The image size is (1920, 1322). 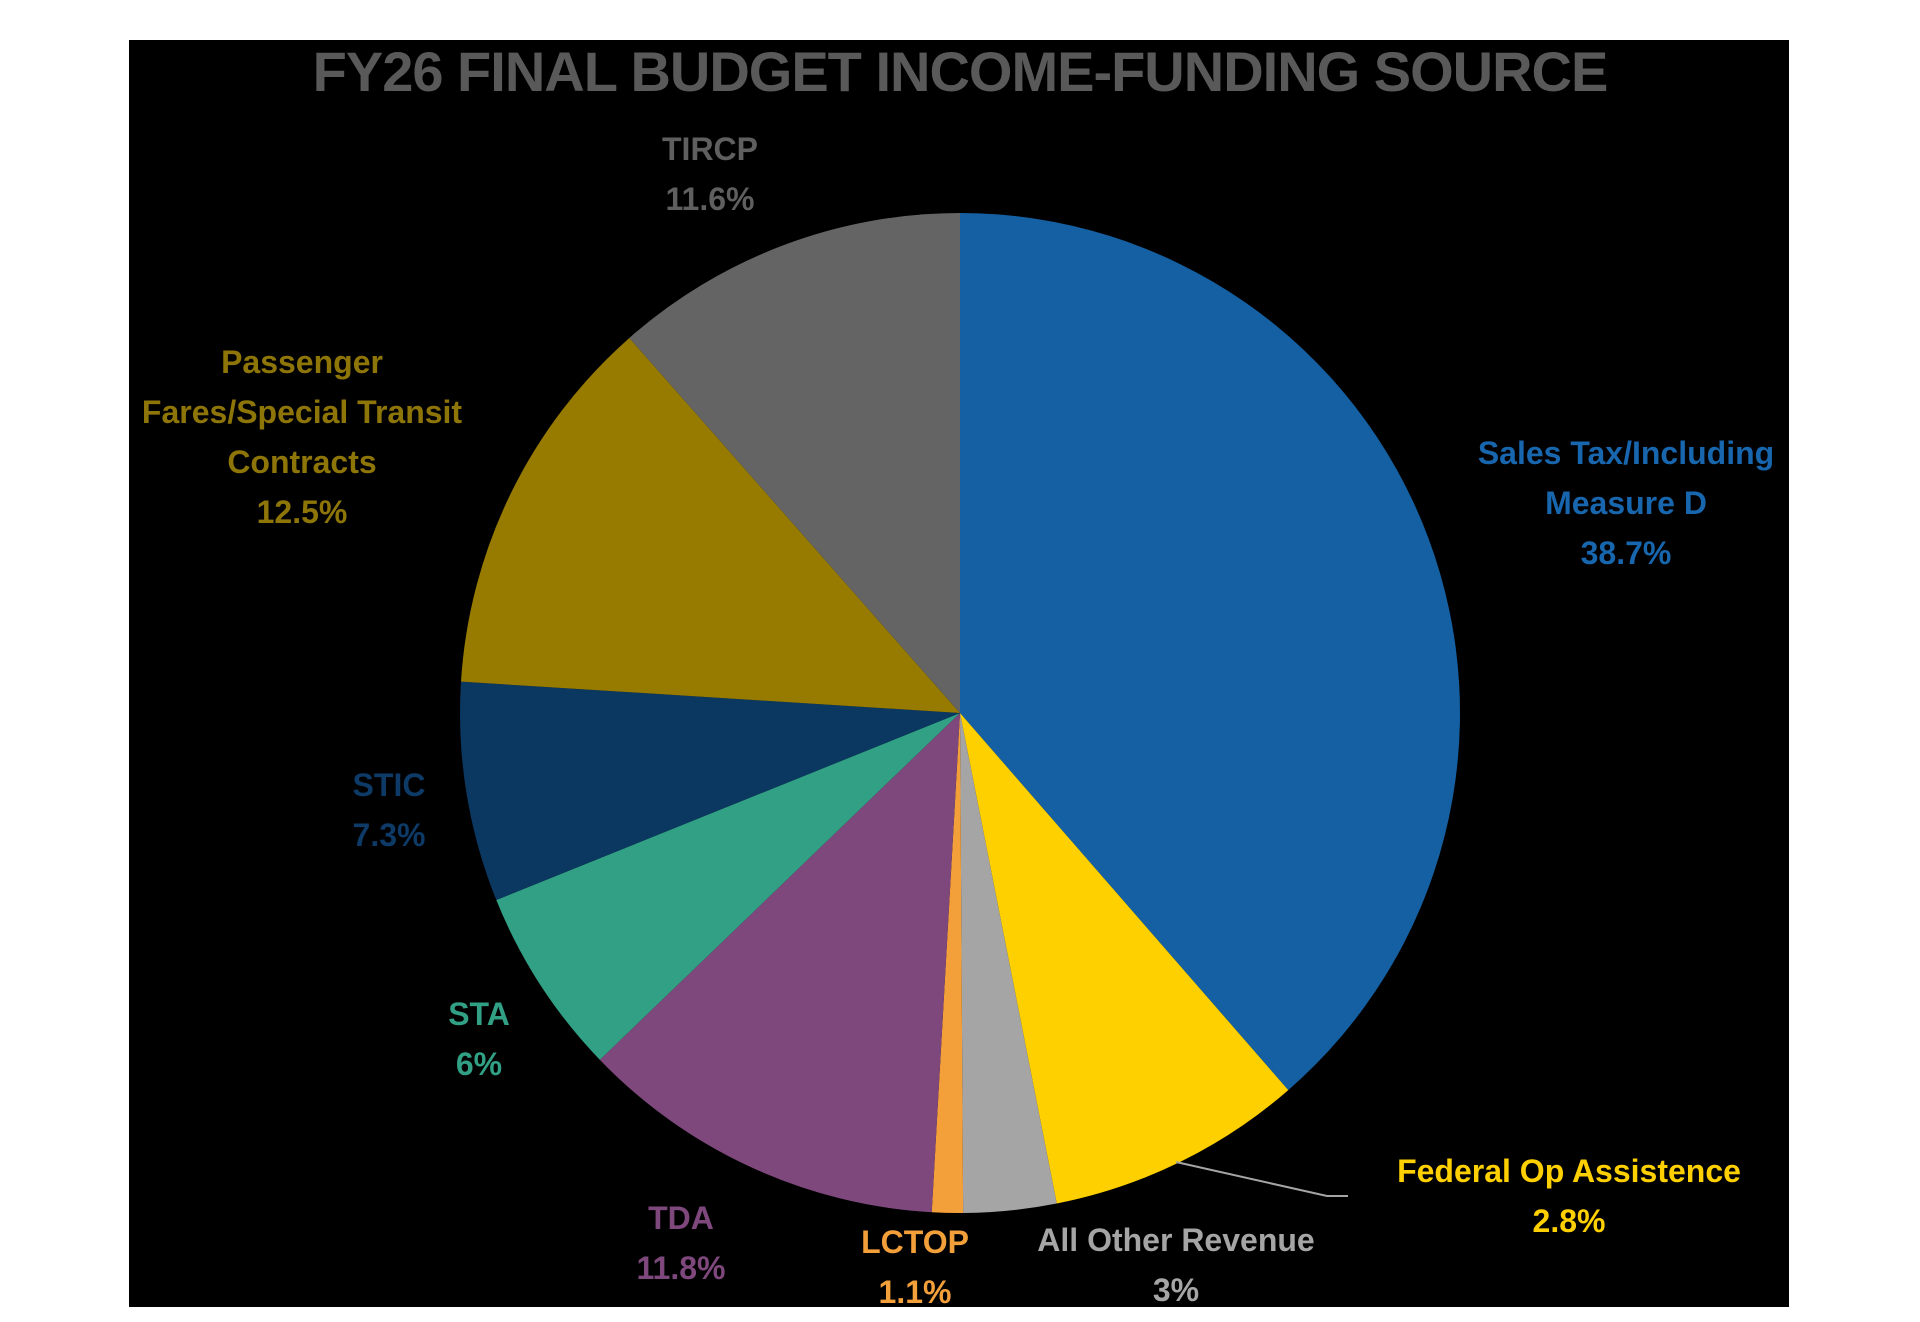 I want to click on label-text: TIRCP, so click(x=710, y=149).